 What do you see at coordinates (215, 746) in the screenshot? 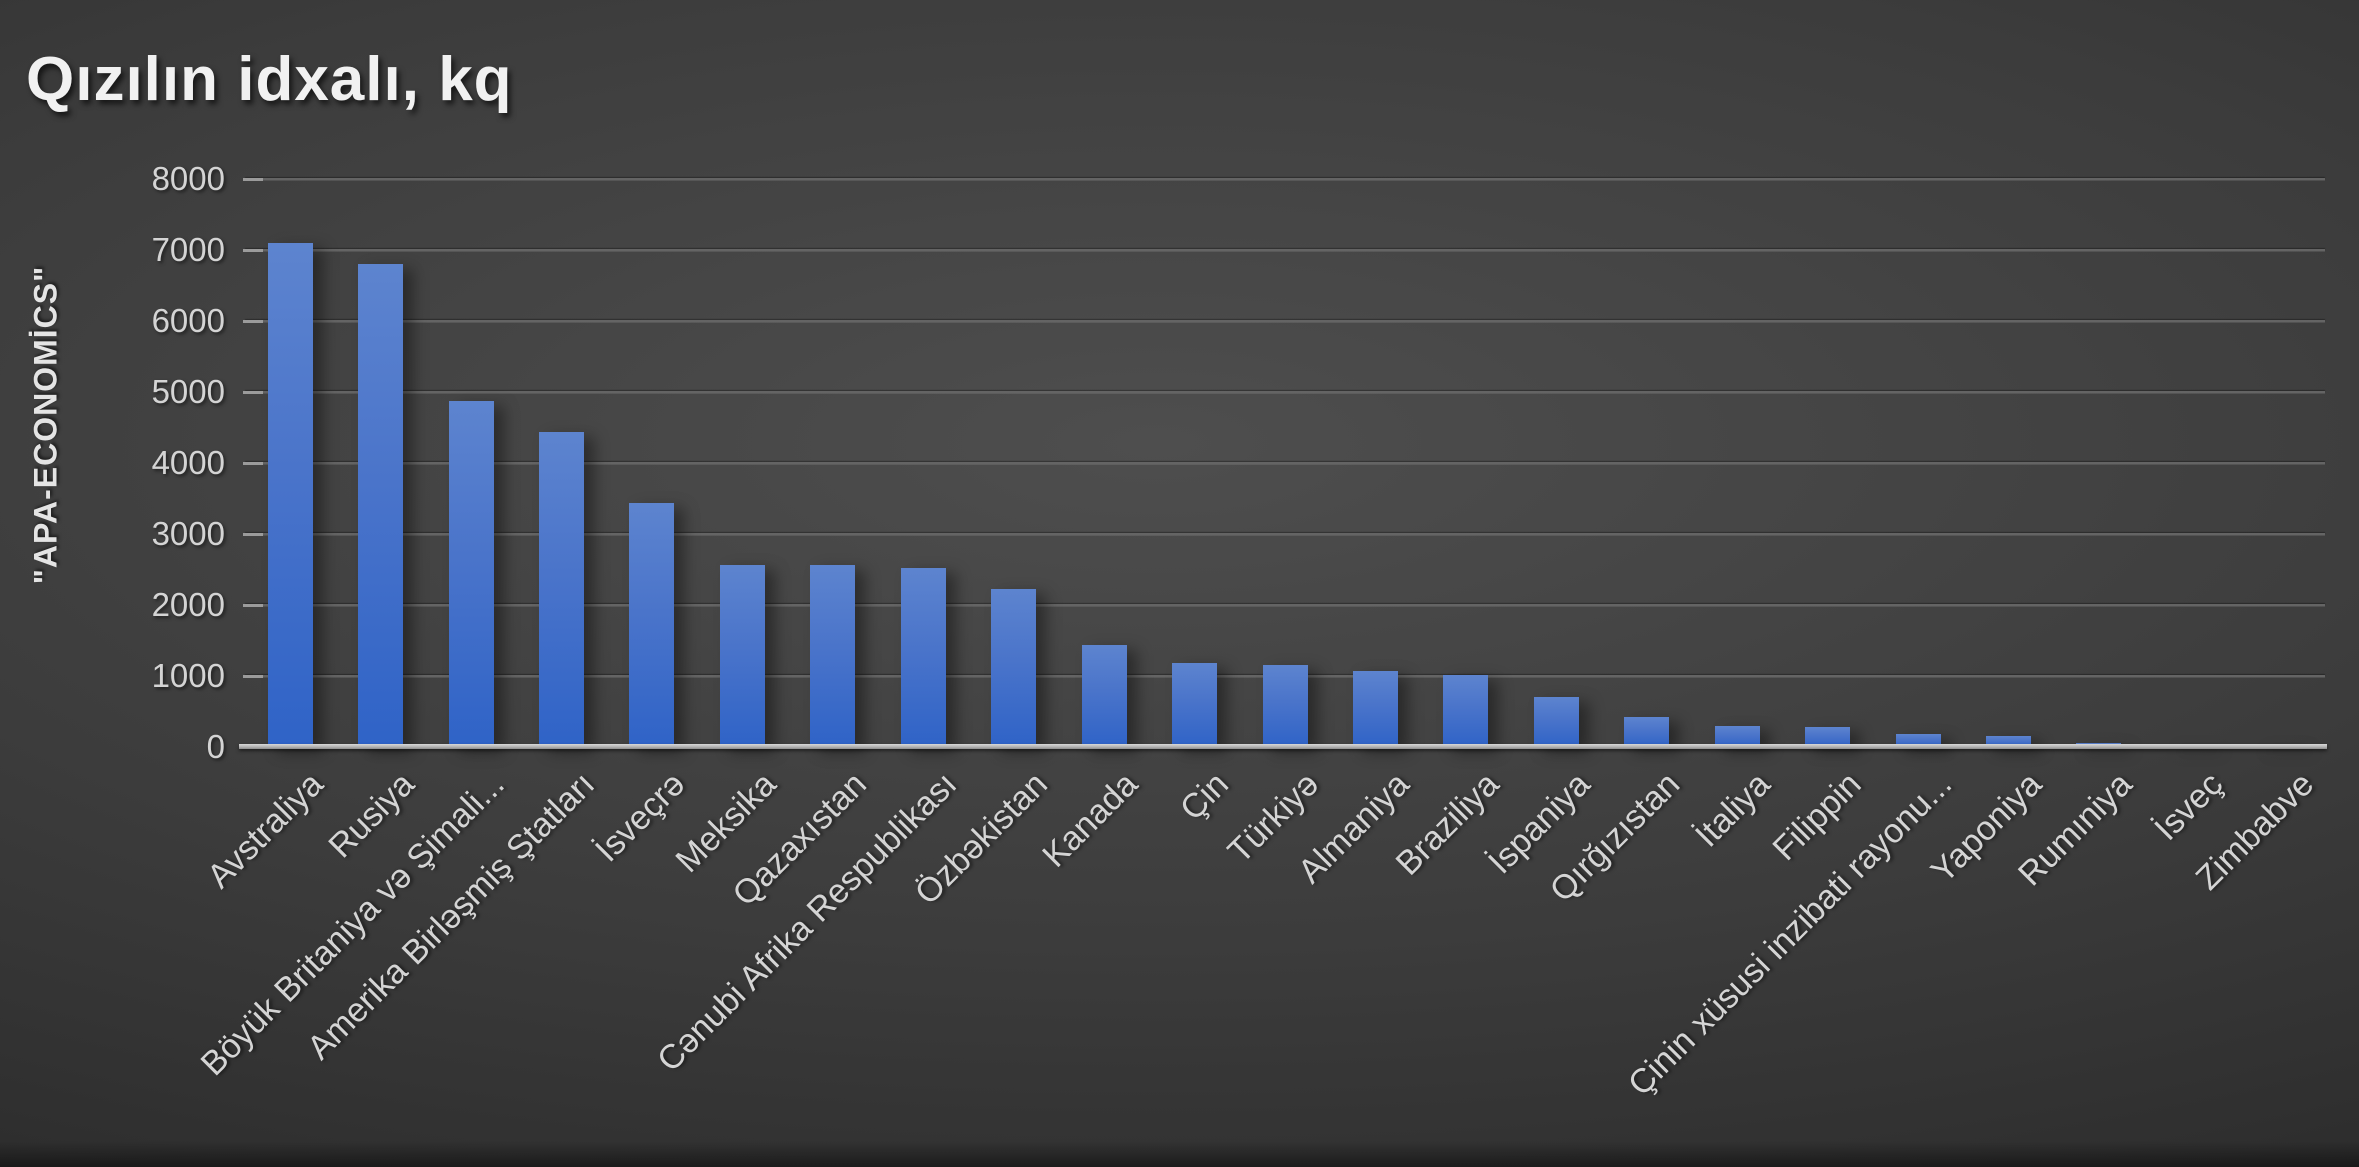
I see `y-tick-label-0: 0` at bounding box center [215, 746].